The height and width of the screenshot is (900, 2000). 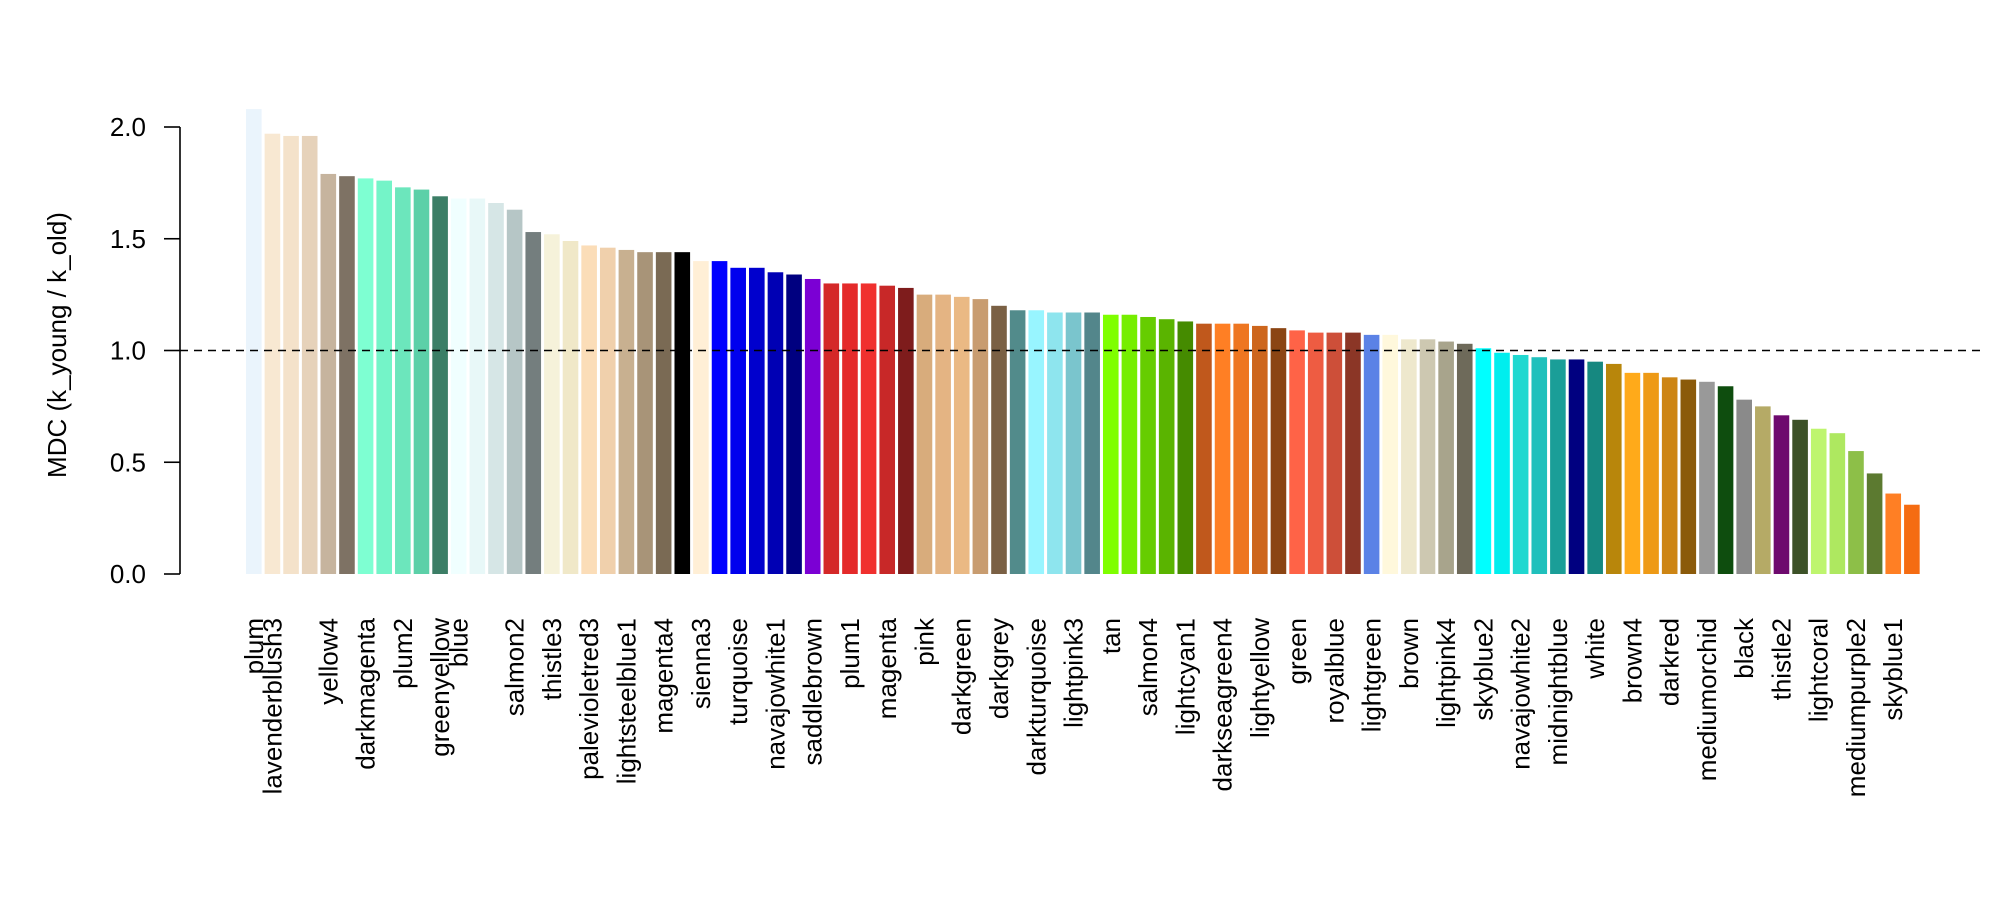 I want to click on x-tick-label: lightcoral, so click(x=1819, y=670).